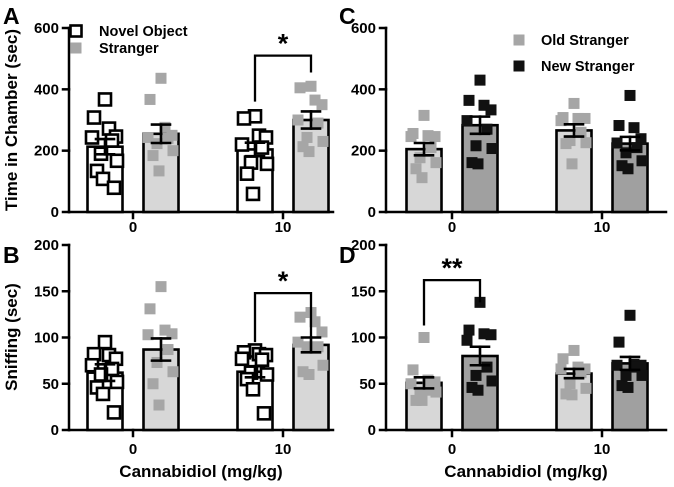  What do you see at coordinates (76, 48) in the screenshot?
I see `legend-marker-stranger` at bounding box center [76, 48].